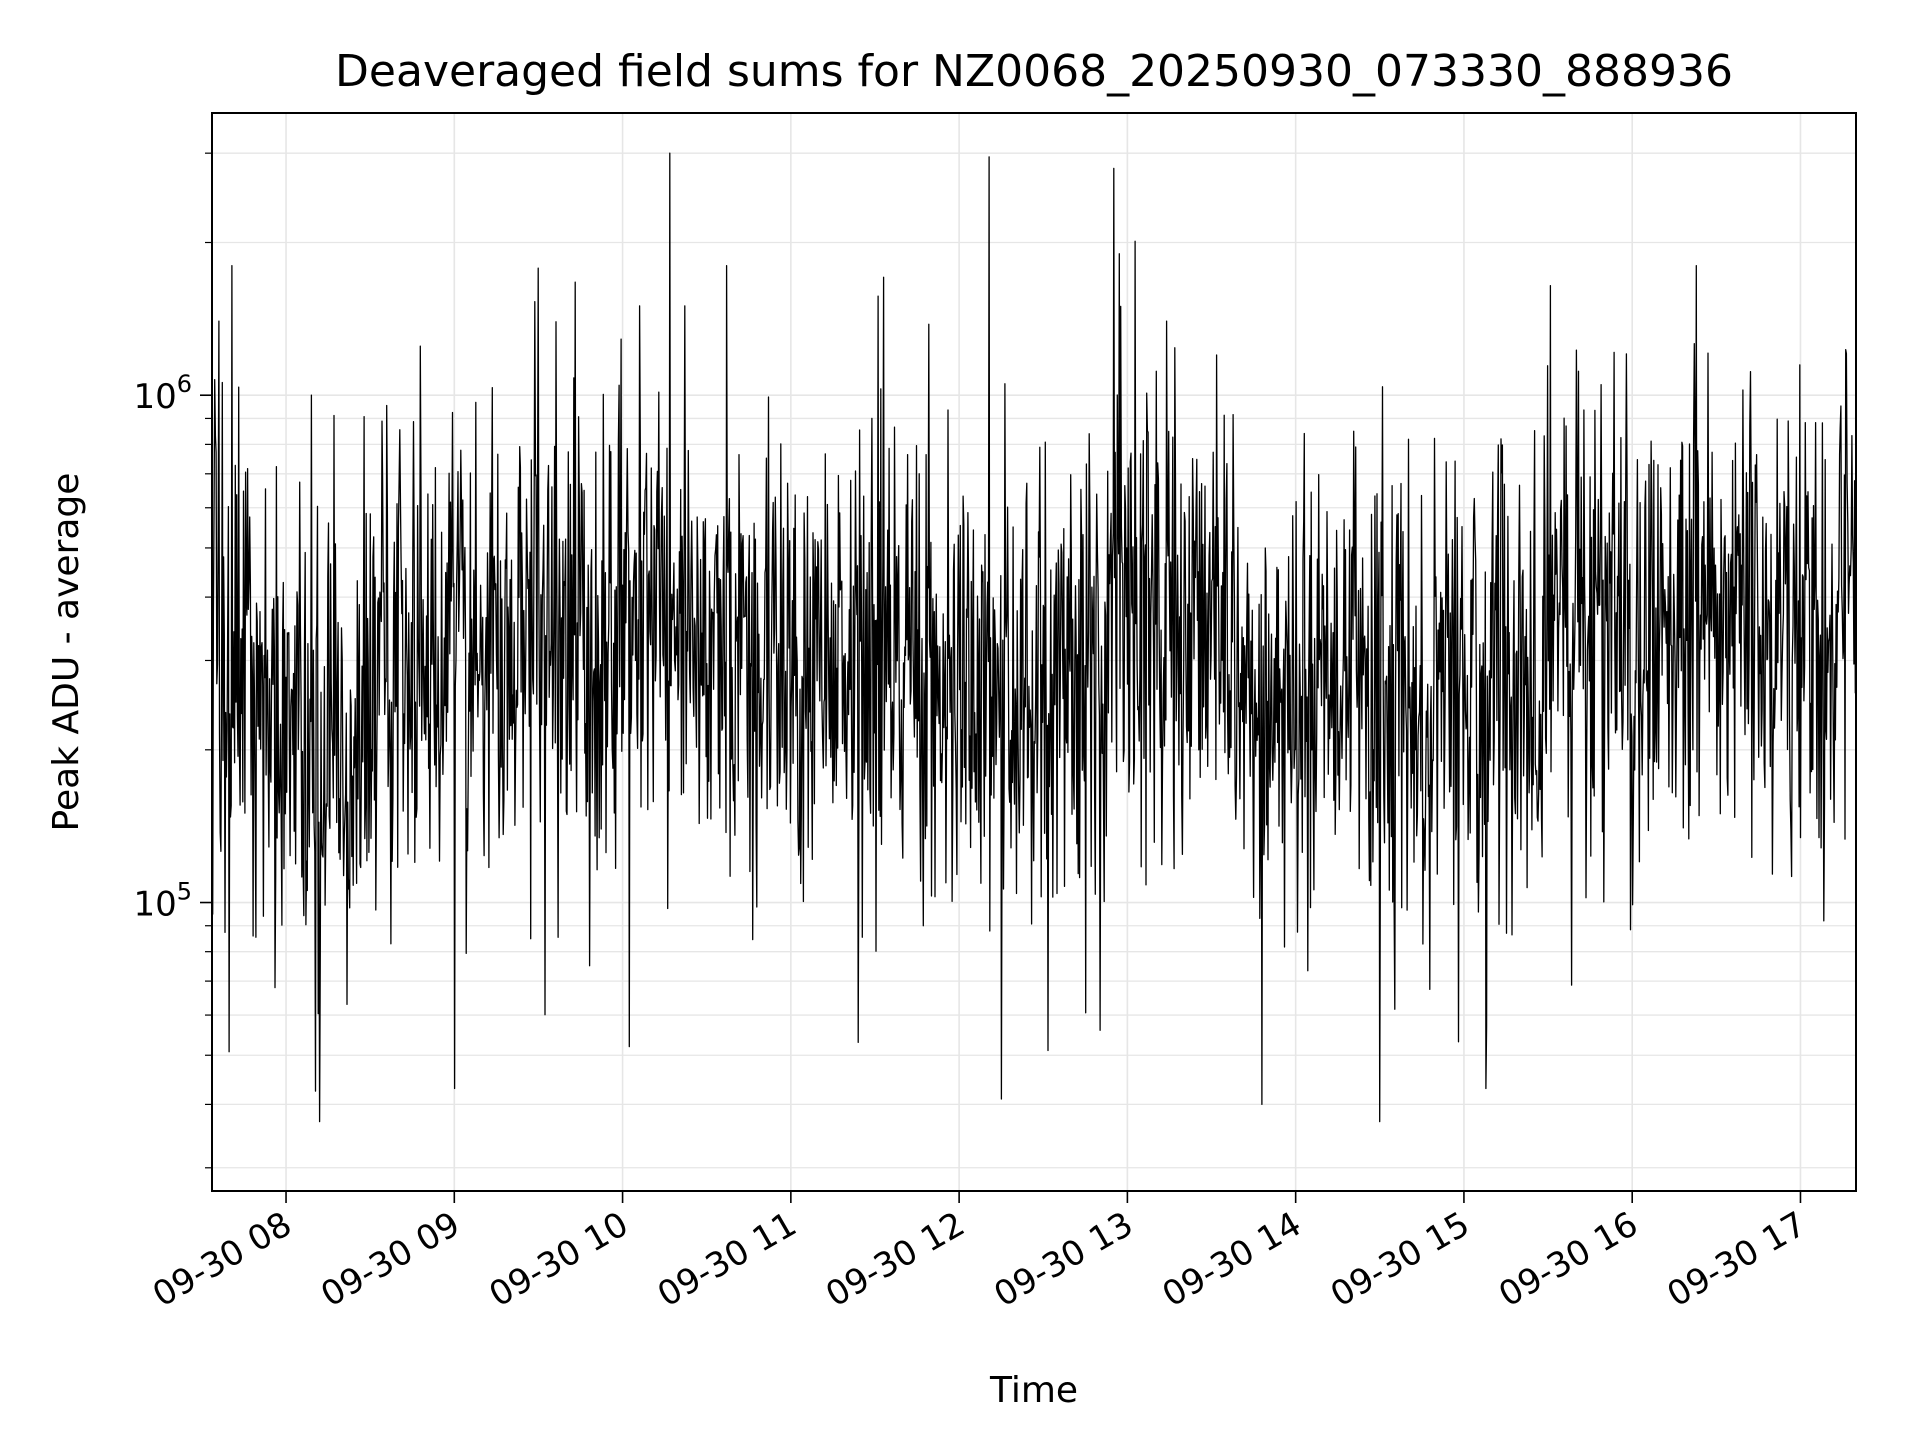 The height and width of the screenshot is (1440, 1920). Describe the element at coordinates (66, 652) in the screenshot. I see `y-axis-label: Peak ADU - average` at that location.